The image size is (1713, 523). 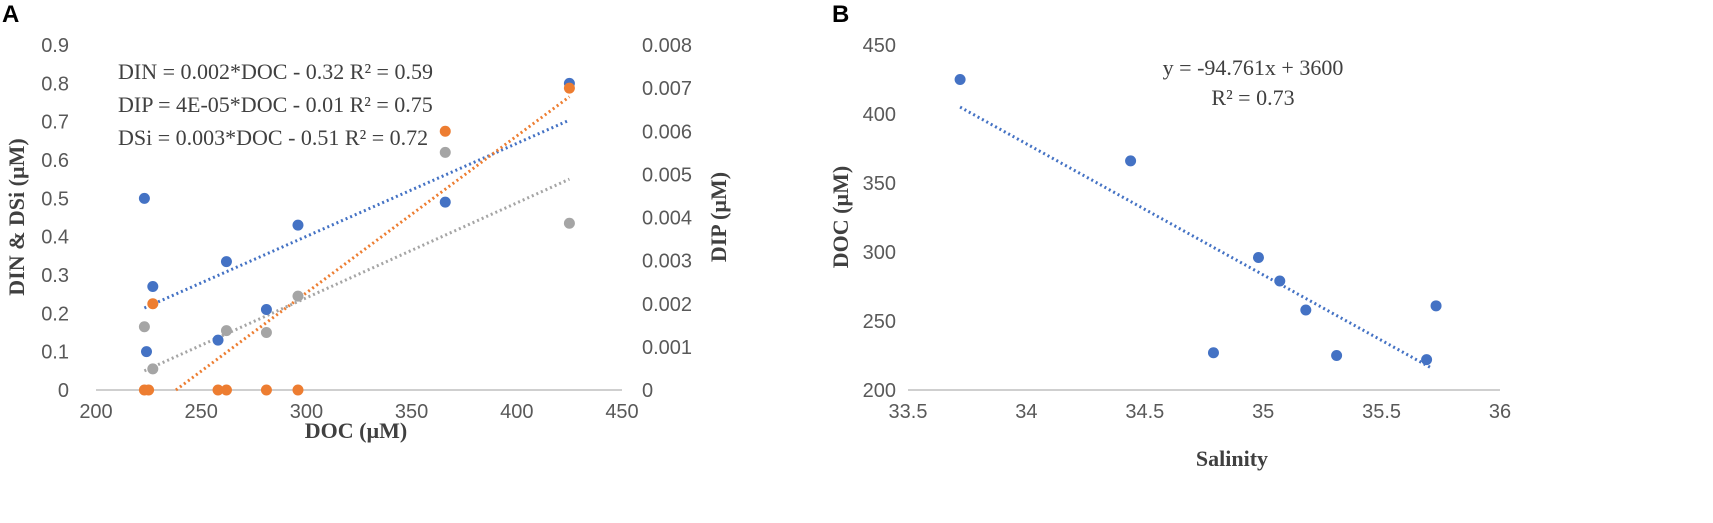 What do you see at coordinates (55, 276) in the screenshot?
I see `y-tick-label: 0.3` at bounding box center [55, 276].